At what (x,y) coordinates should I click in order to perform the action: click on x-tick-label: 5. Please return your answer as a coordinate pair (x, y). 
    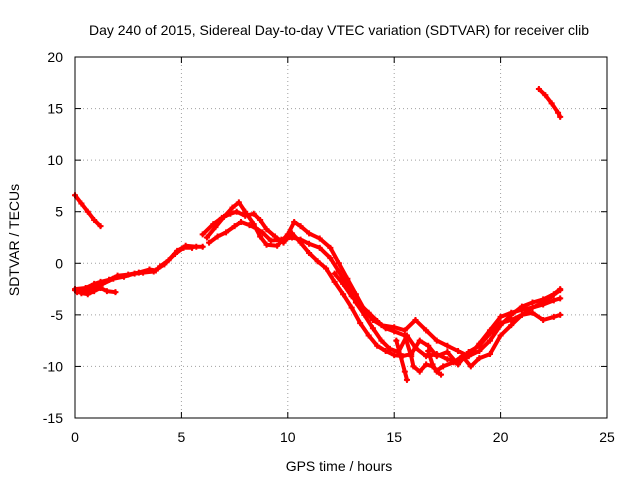
    Looking at the image, I should click on (182, 437).